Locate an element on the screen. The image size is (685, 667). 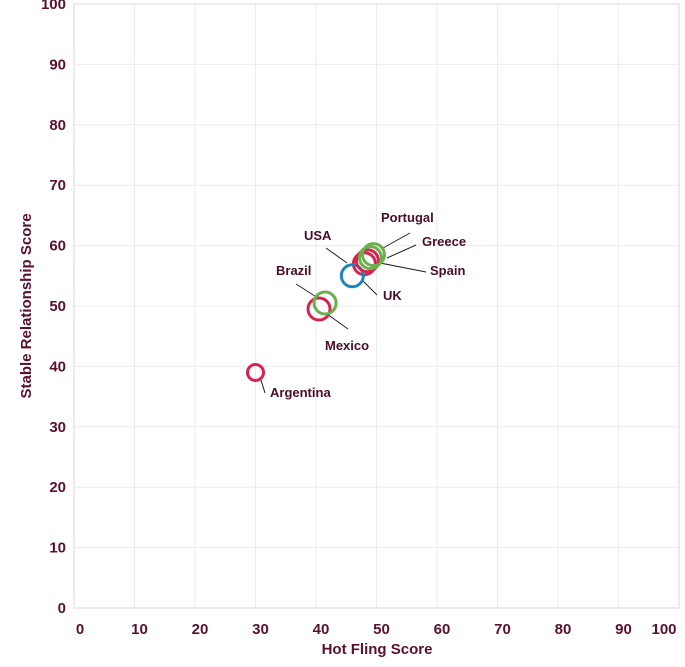
x-tick-label: 60 is located at coordinates (442, 629).